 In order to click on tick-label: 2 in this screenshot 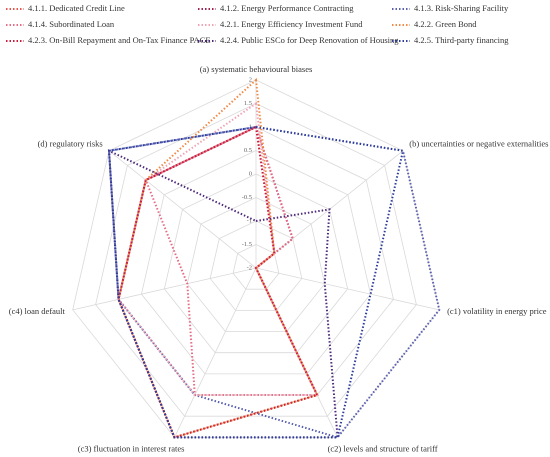, I will do `click(250, 79)`.